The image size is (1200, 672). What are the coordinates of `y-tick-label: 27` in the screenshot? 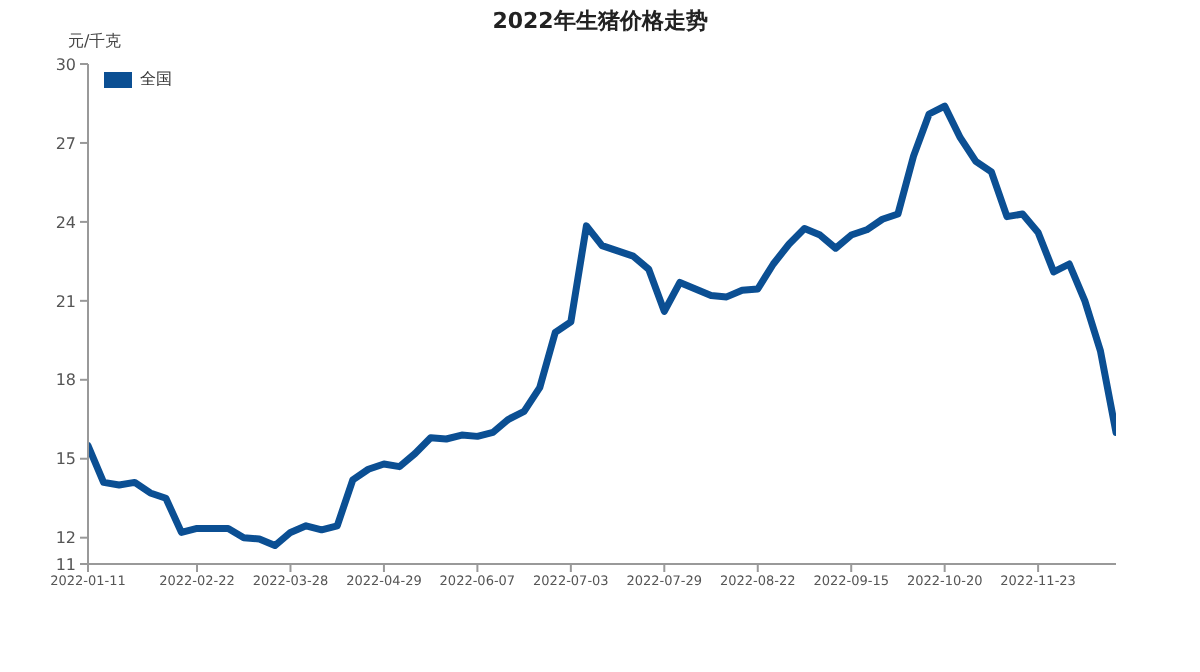 It's located at (65, 143).